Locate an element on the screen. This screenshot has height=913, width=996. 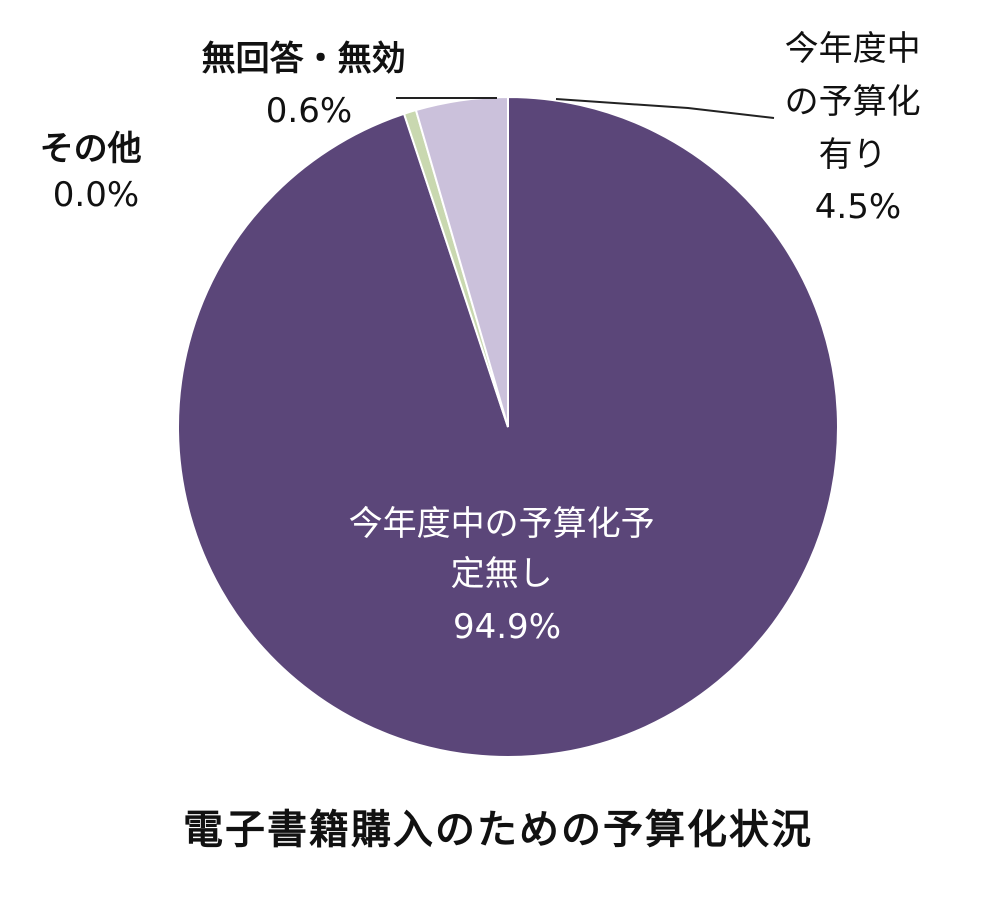
slice-label-unbudgeted-line-1: 今年度中の予算化予 is located at coordinates (502, 524).